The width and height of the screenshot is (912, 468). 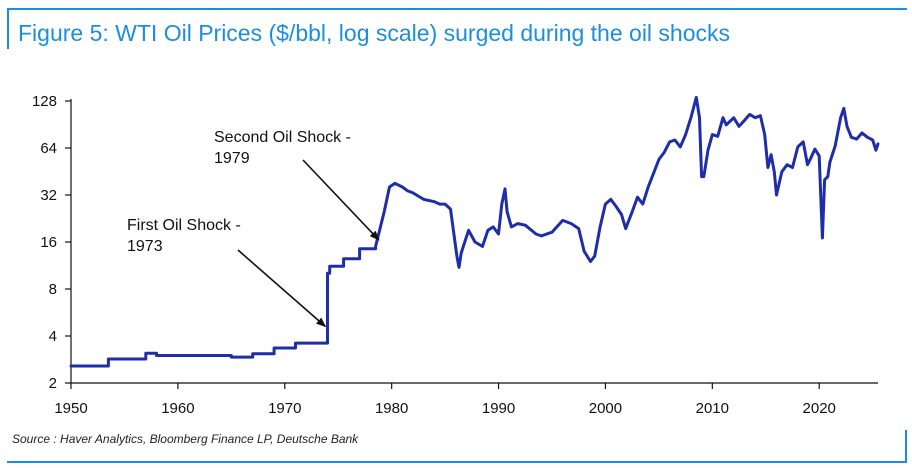 What do you see at coordinates (8, 28) in the screenshot?
I see `frame-left-rule` at bounding box center [8, 28].